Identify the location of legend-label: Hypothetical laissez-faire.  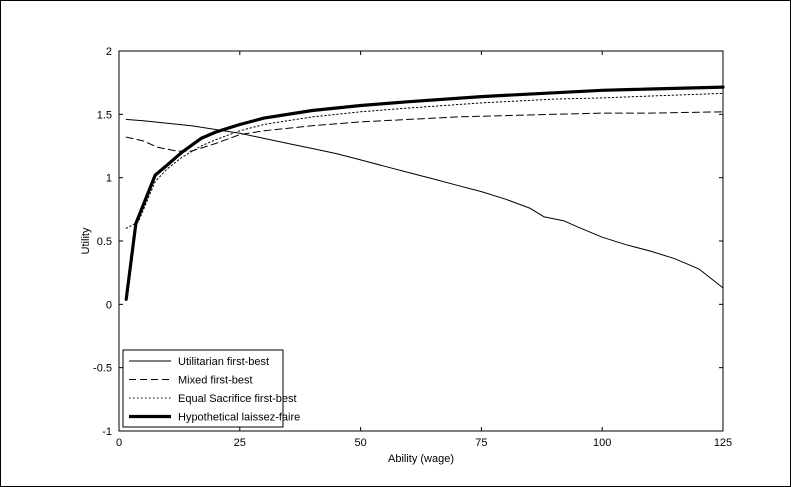
(239, 418).